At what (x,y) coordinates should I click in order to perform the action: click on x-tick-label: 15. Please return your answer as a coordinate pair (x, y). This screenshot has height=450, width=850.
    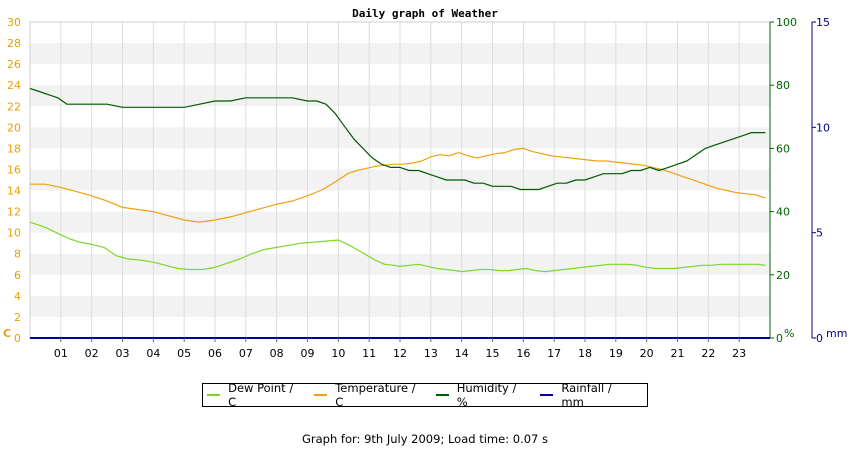
    Looking at the image, I should click on (493, 353).